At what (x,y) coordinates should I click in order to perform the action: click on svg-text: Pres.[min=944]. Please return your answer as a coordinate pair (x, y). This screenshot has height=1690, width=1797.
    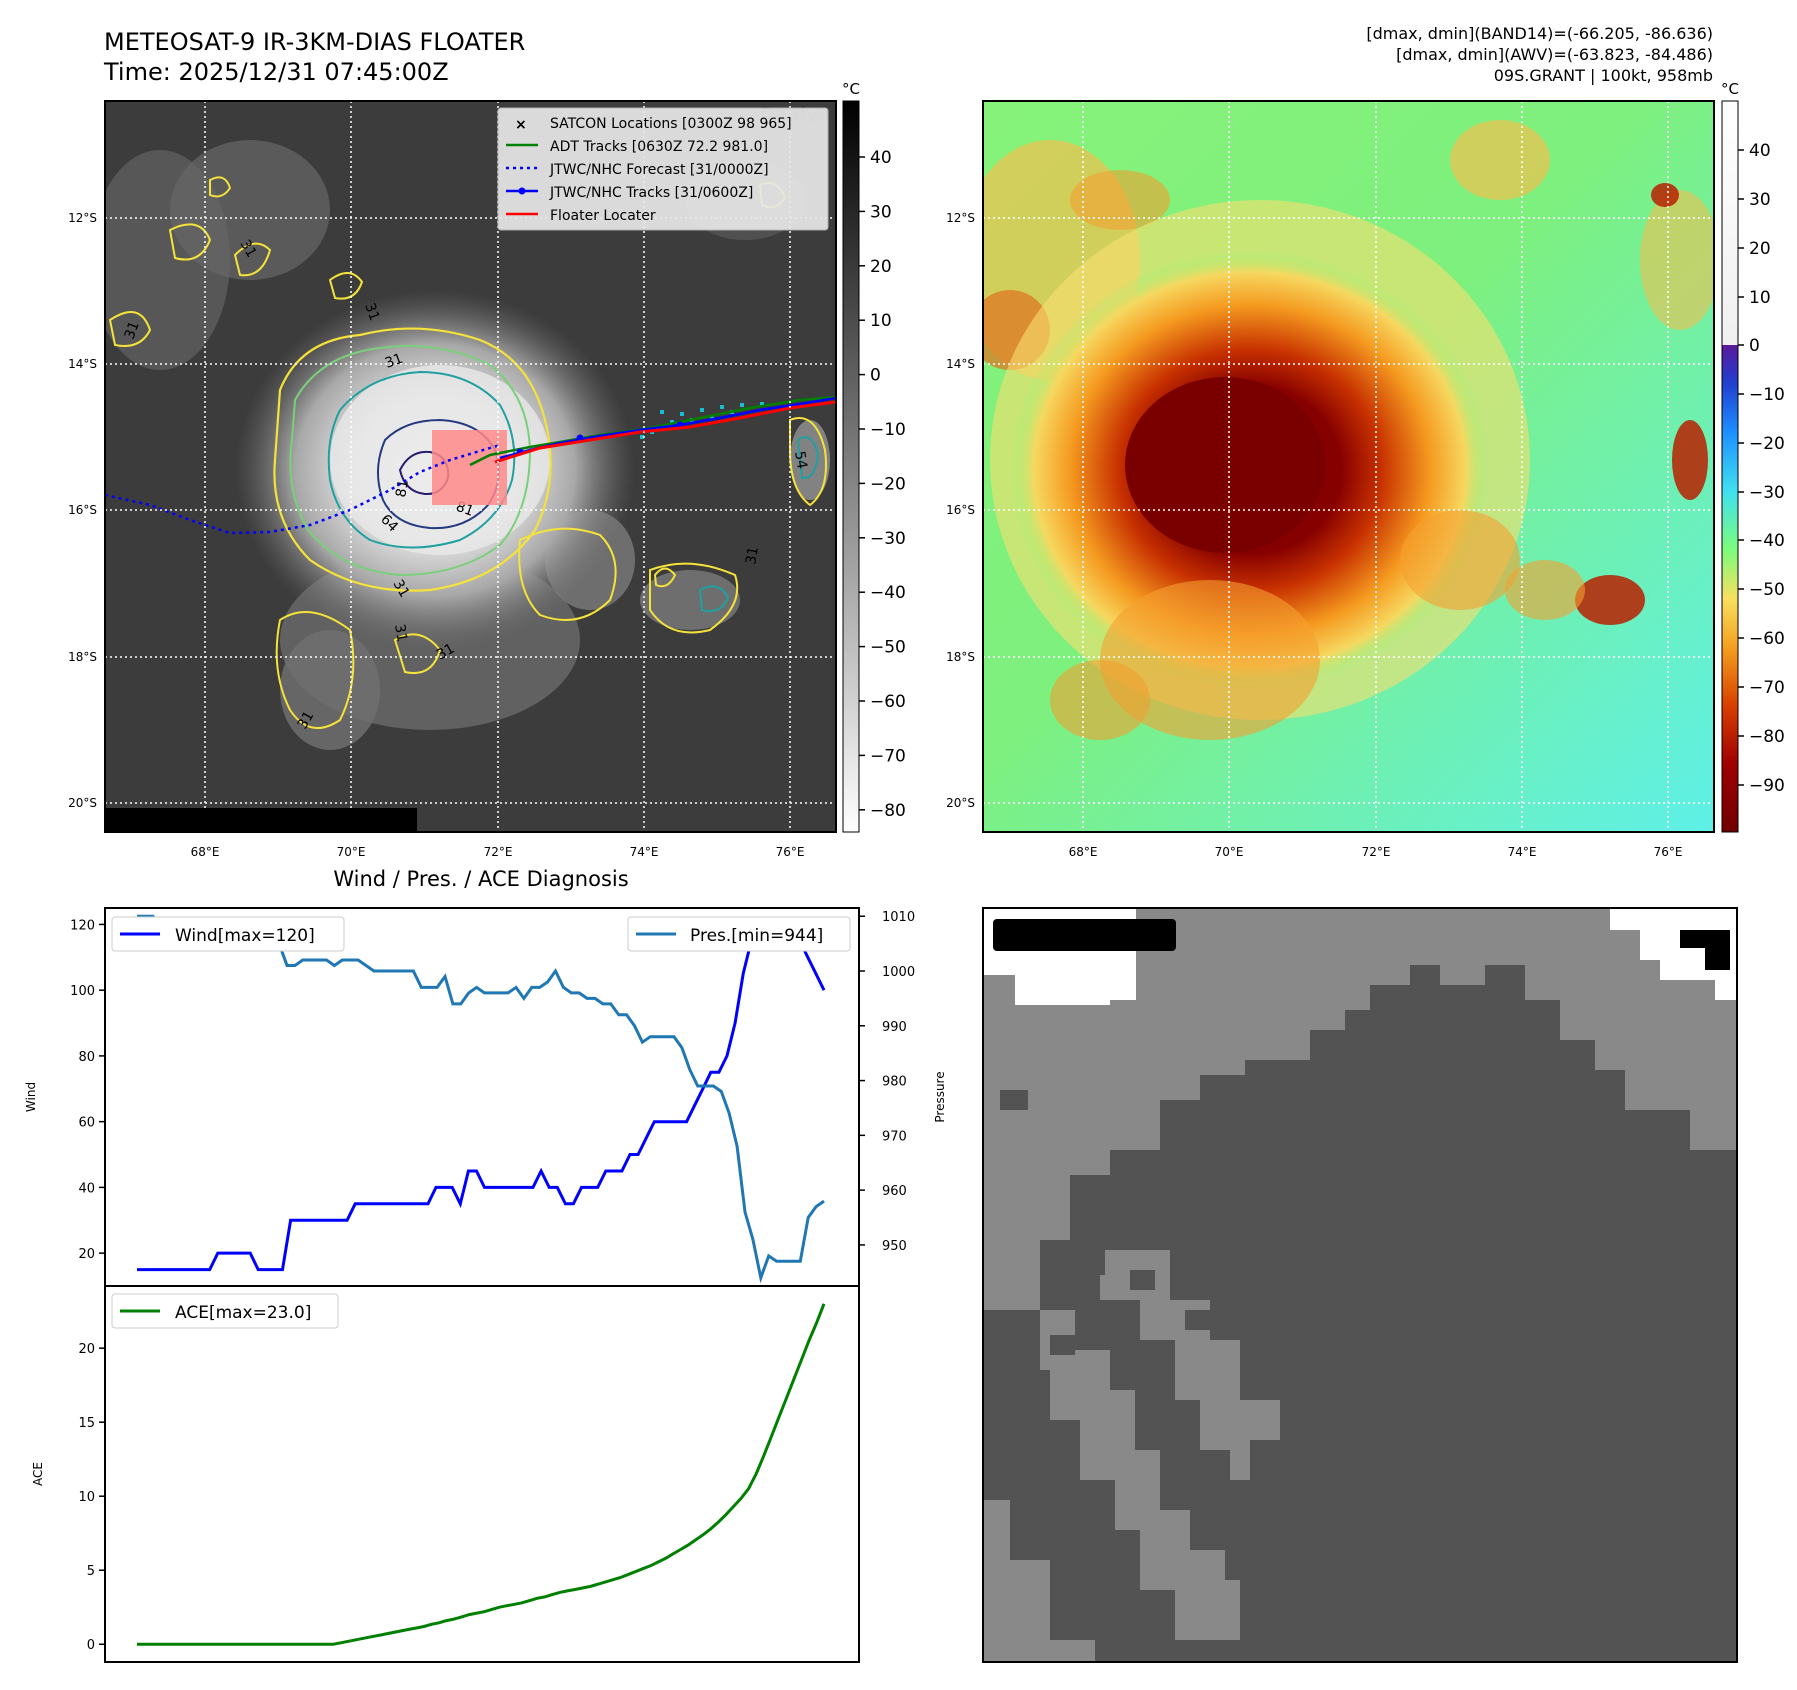
    Looking at the image, I should click on (756, 936).